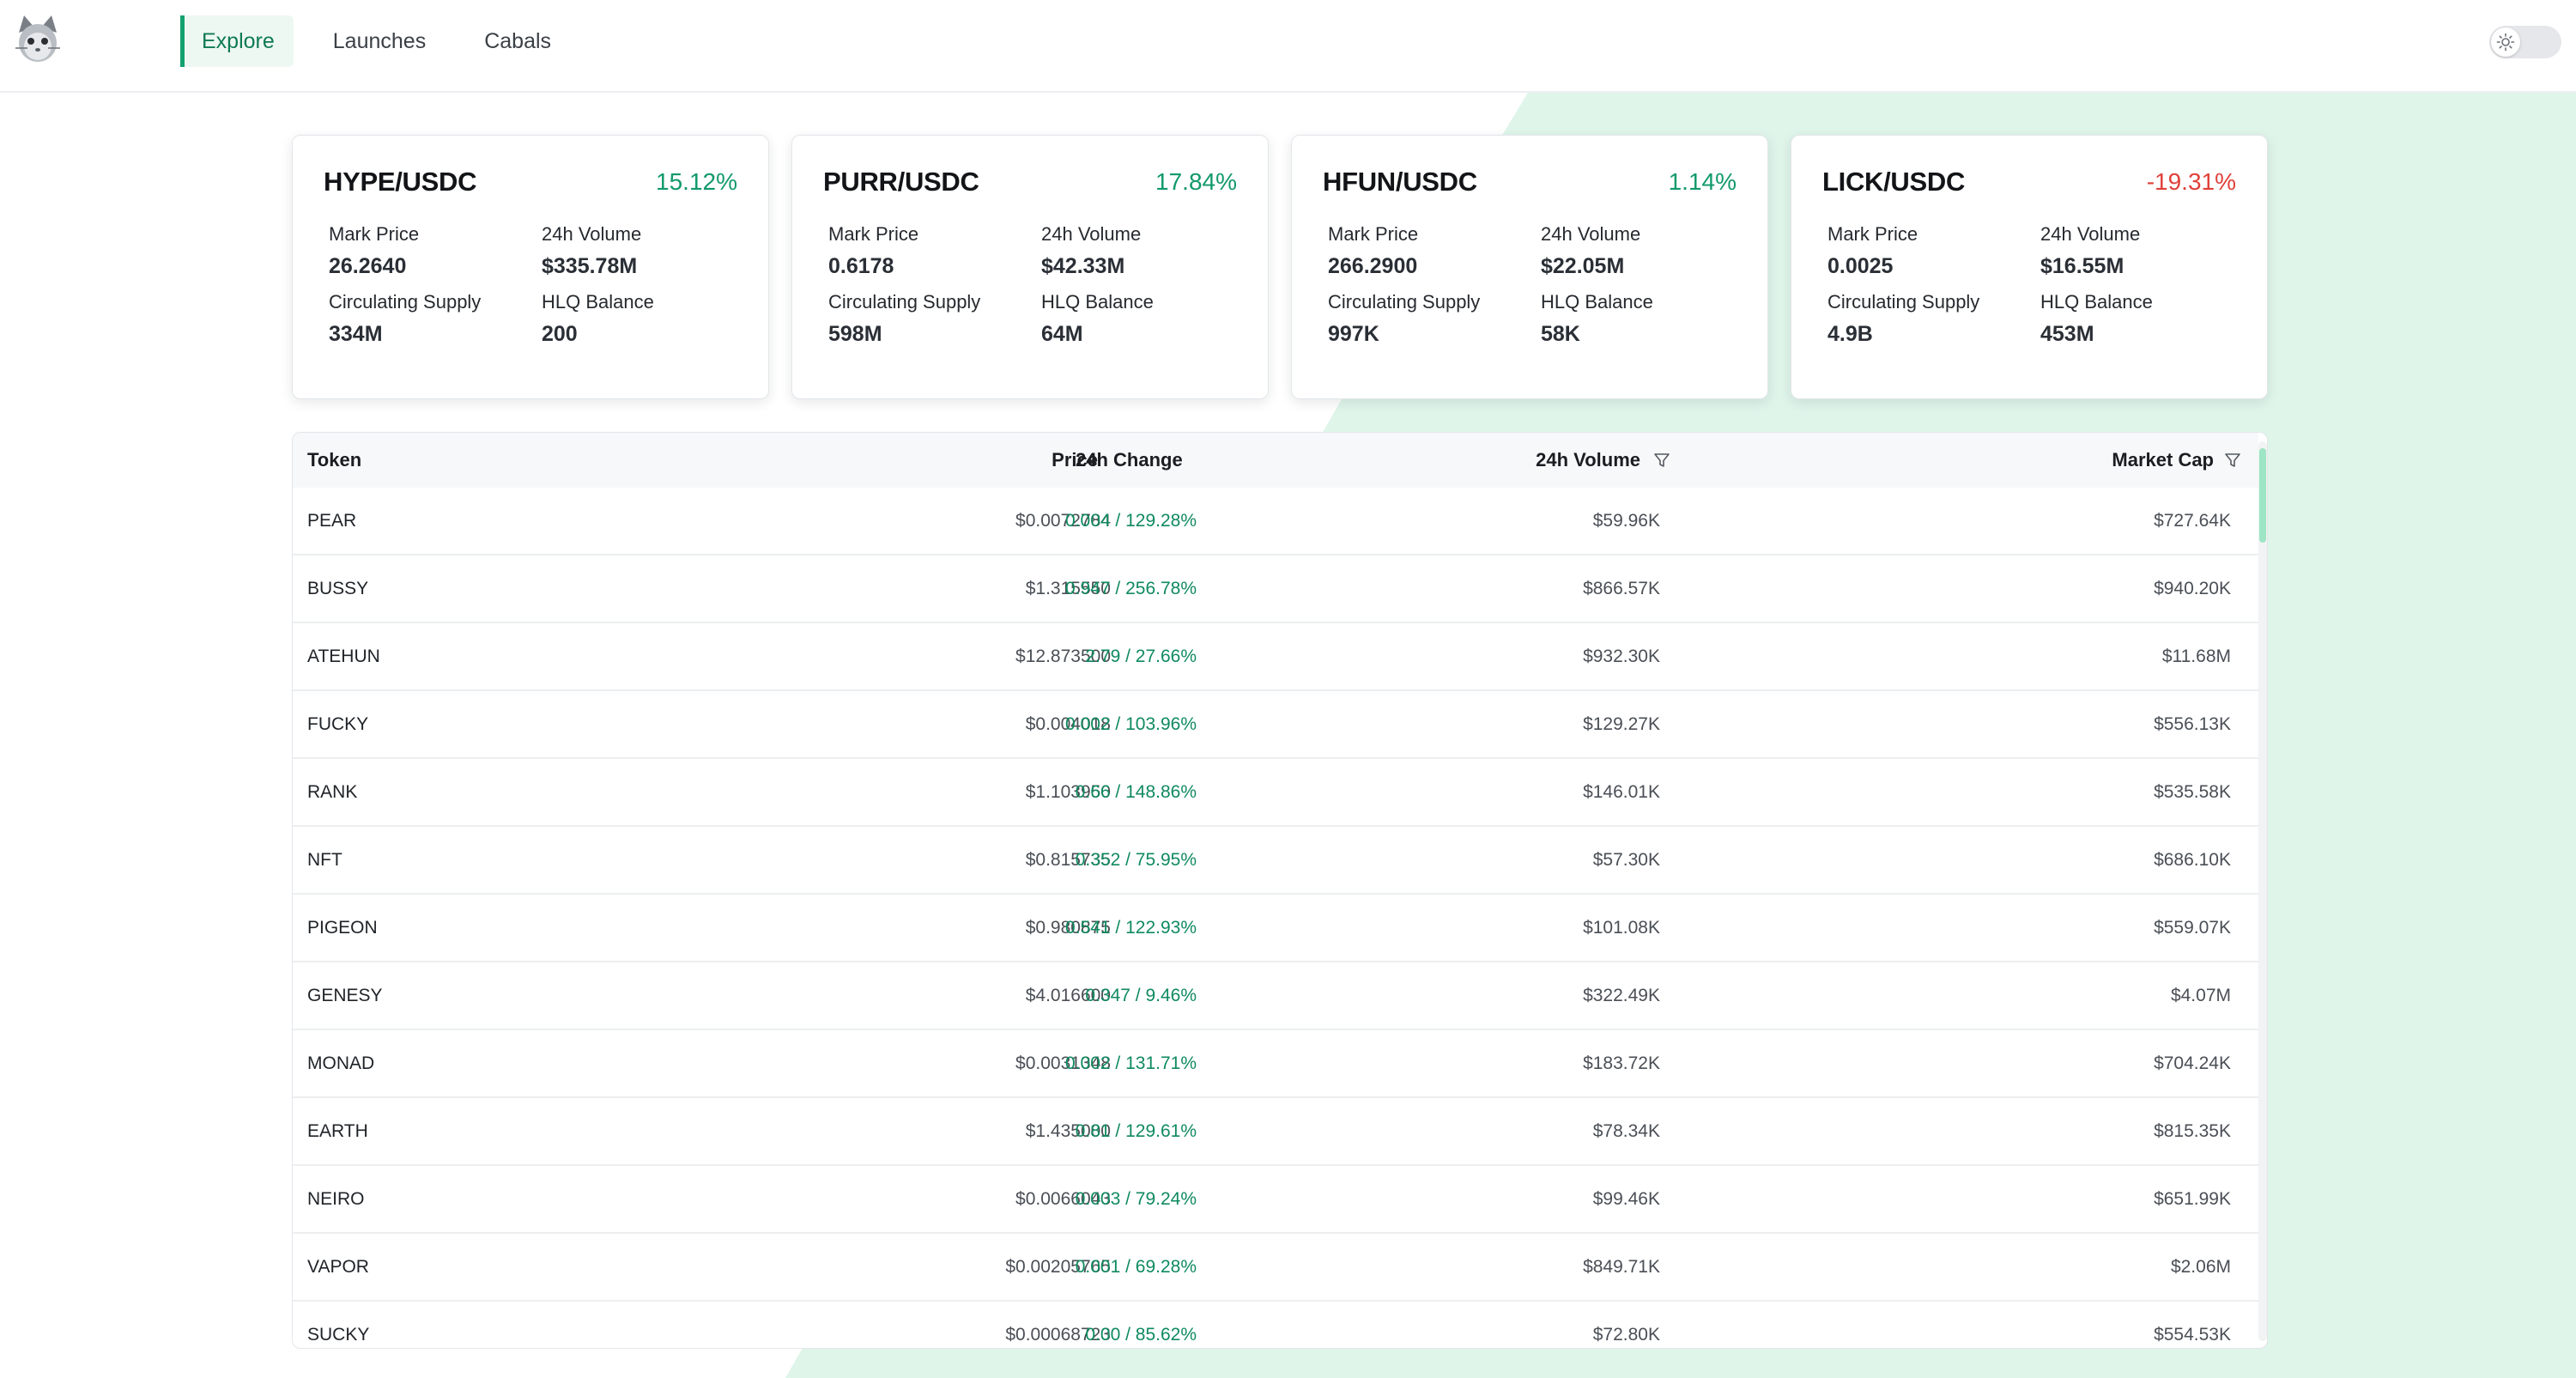 This screenshot has height=1378, width=2576. I want to click on card-pair: LICK/USDC, so click(1894, 182).